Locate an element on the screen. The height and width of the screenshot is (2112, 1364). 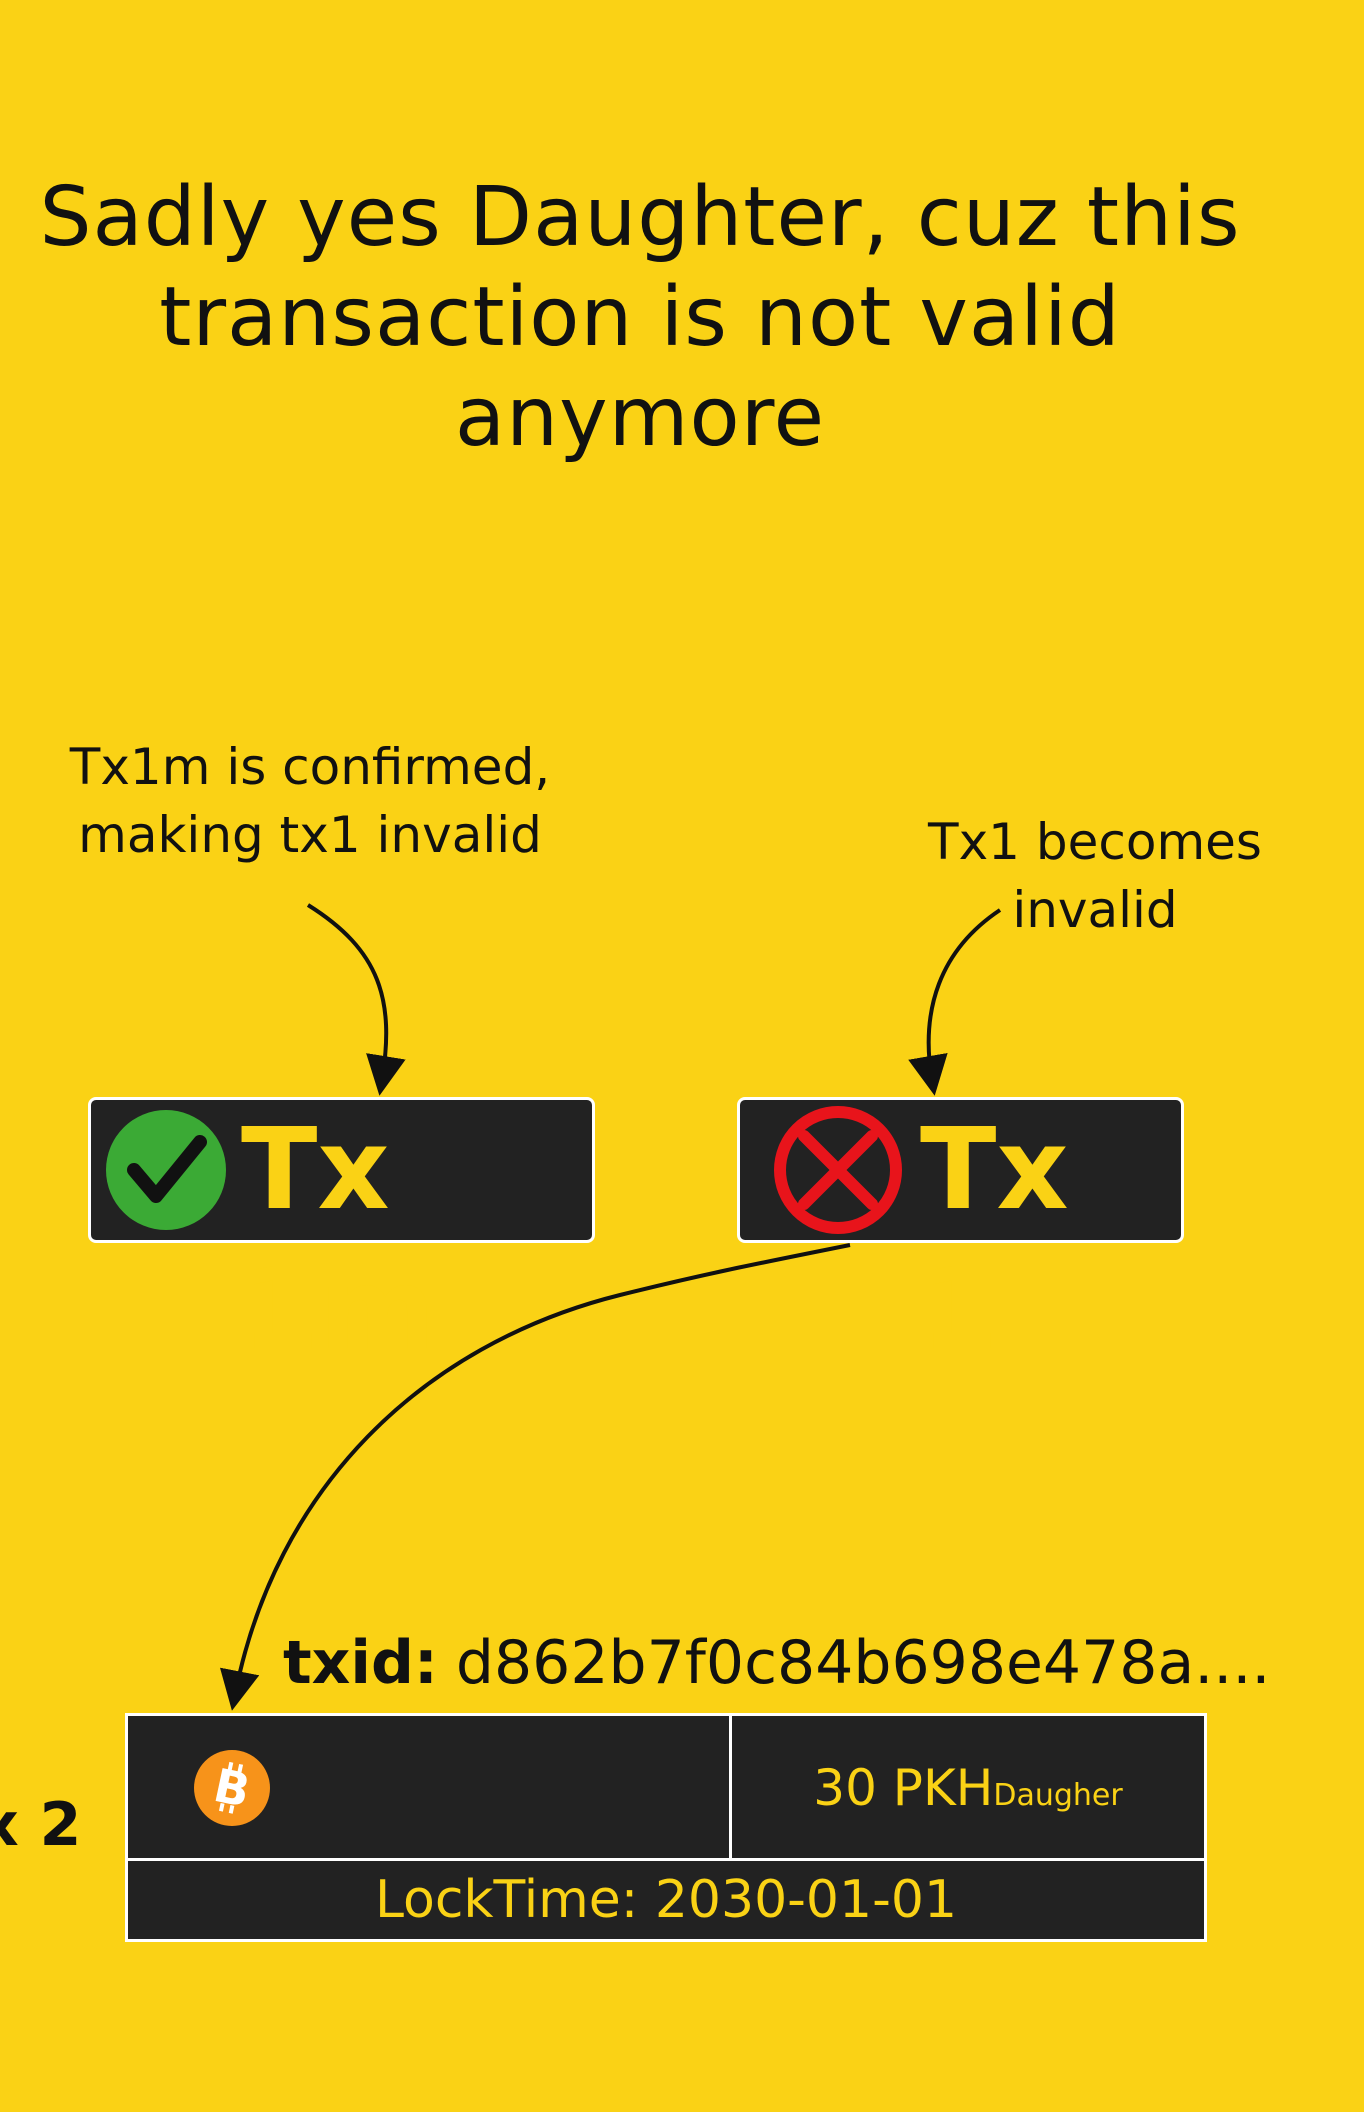
note-confirmed-line-1: Tx1m is confirmed, is located at coordinates (310, 767).